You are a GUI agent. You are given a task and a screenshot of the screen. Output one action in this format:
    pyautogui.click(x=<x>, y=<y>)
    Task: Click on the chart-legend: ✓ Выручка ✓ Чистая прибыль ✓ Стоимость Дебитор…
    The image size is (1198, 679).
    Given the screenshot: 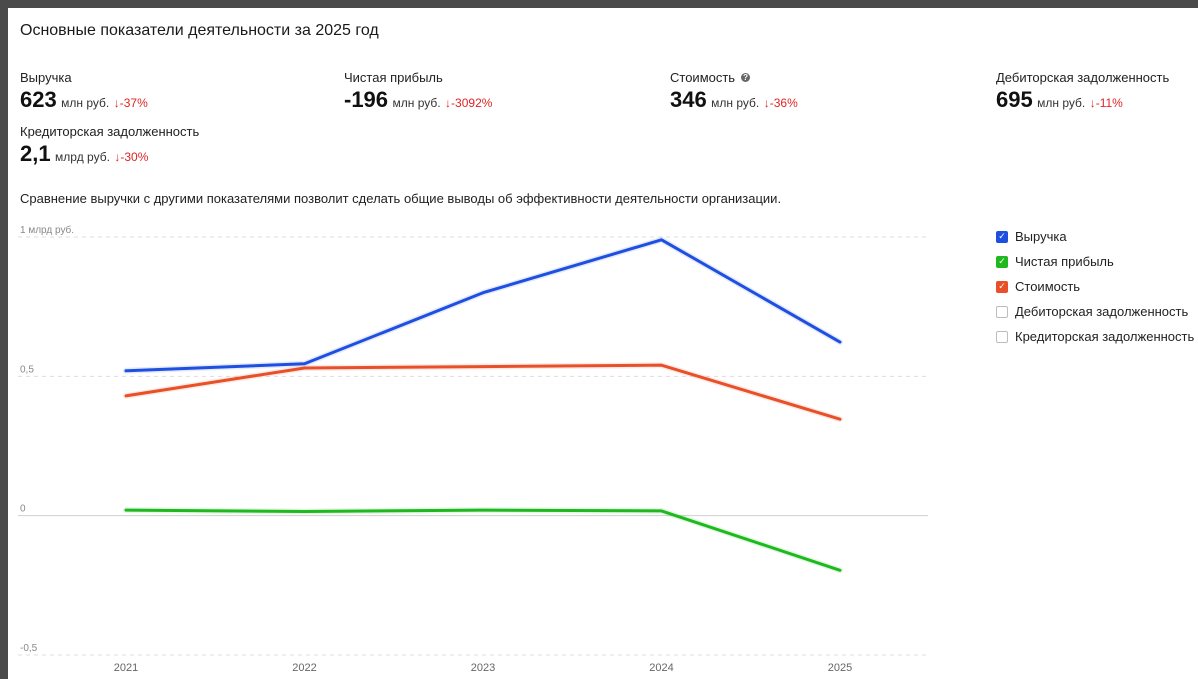 What is the action you would take?
    pyautogui.click(x=1095, y=286)
    